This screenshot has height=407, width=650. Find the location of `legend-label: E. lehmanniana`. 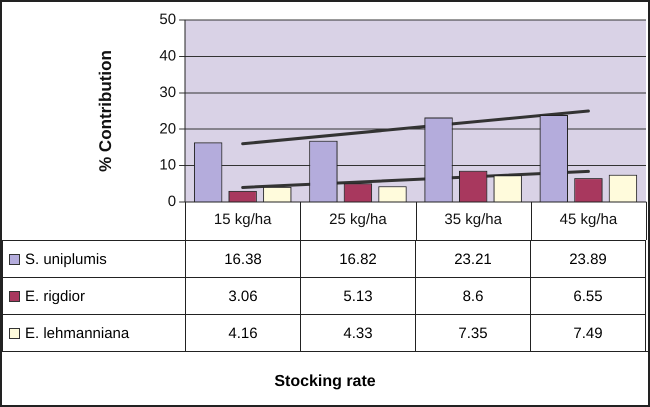

legend-label: E. lehmanniana is located at coordinates (94, 333).